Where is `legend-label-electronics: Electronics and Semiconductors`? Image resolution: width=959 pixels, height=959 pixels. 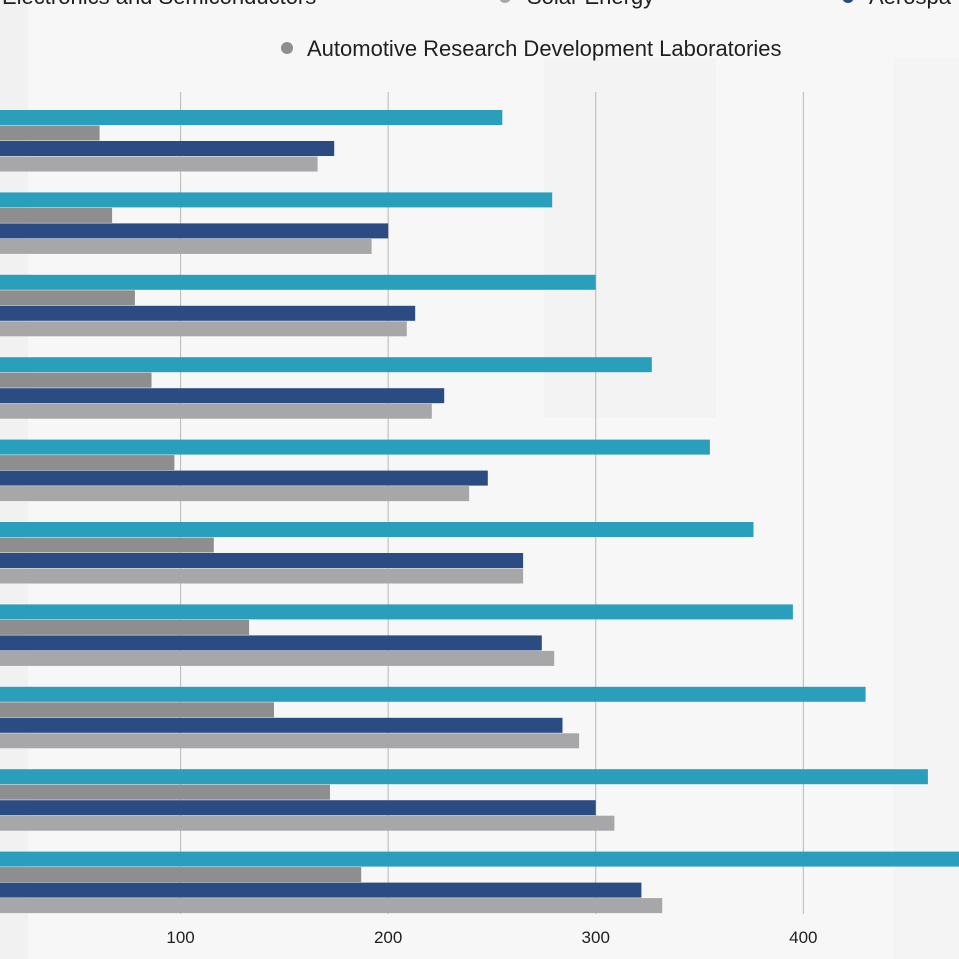
legend-label-electronics: Electronics and Semiconductors is located at coordinates (159, 4).